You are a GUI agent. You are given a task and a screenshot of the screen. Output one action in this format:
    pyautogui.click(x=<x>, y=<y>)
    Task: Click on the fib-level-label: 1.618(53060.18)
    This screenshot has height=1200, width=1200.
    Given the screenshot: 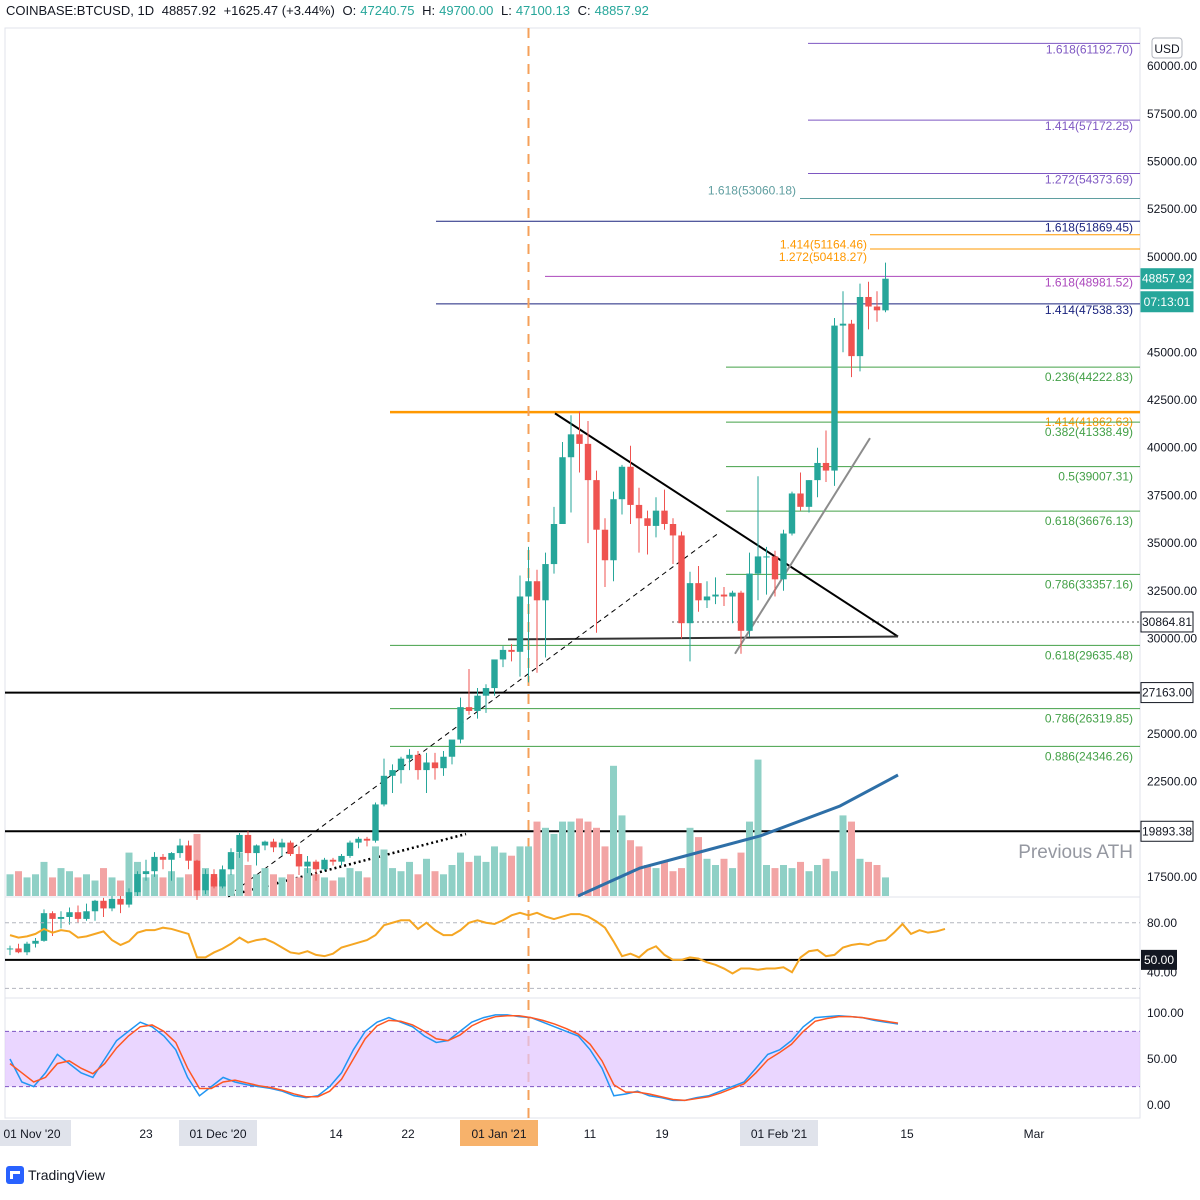 What is the action you would take?
    pyautogui.click(x=752, y=191)
    